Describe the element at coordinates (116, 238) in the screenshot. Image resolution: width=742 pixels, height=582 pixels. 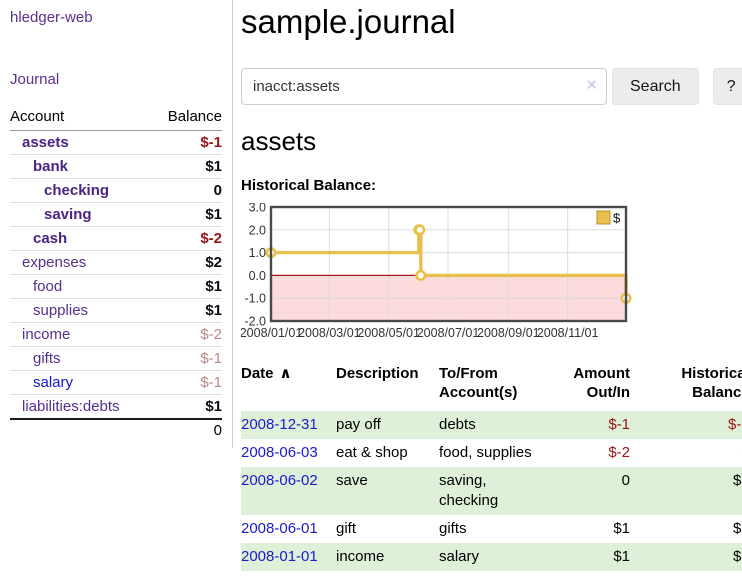
I see `account-row: cash $-2` at that location.